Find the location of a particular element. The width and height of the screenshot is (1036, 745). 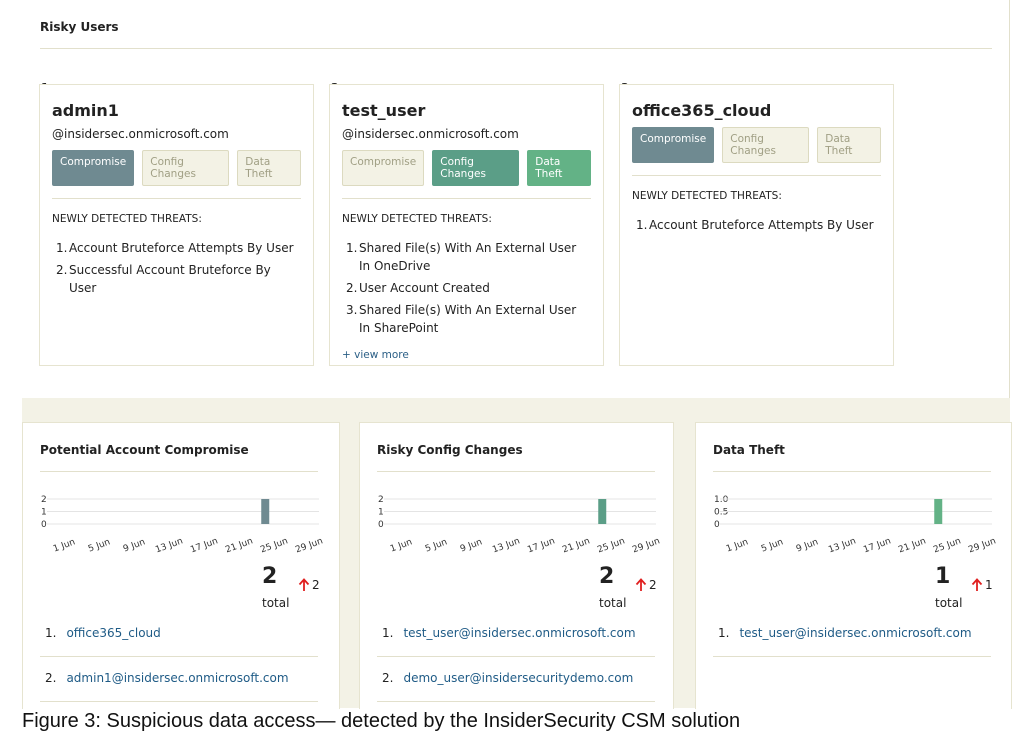

view-more-link: + view more is located at coordinates (375, 355).